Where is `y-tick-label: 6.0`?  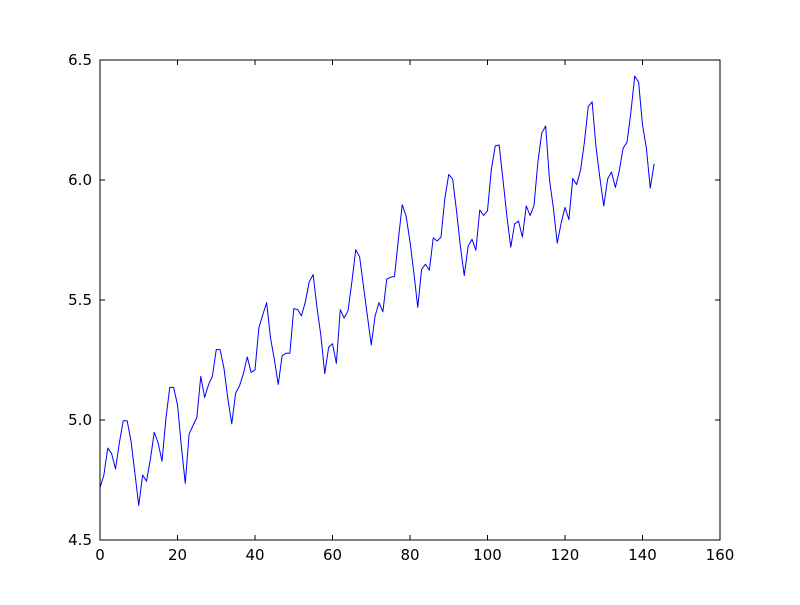 y-tick-label: 6.0 is located at coordinates (80, 180).